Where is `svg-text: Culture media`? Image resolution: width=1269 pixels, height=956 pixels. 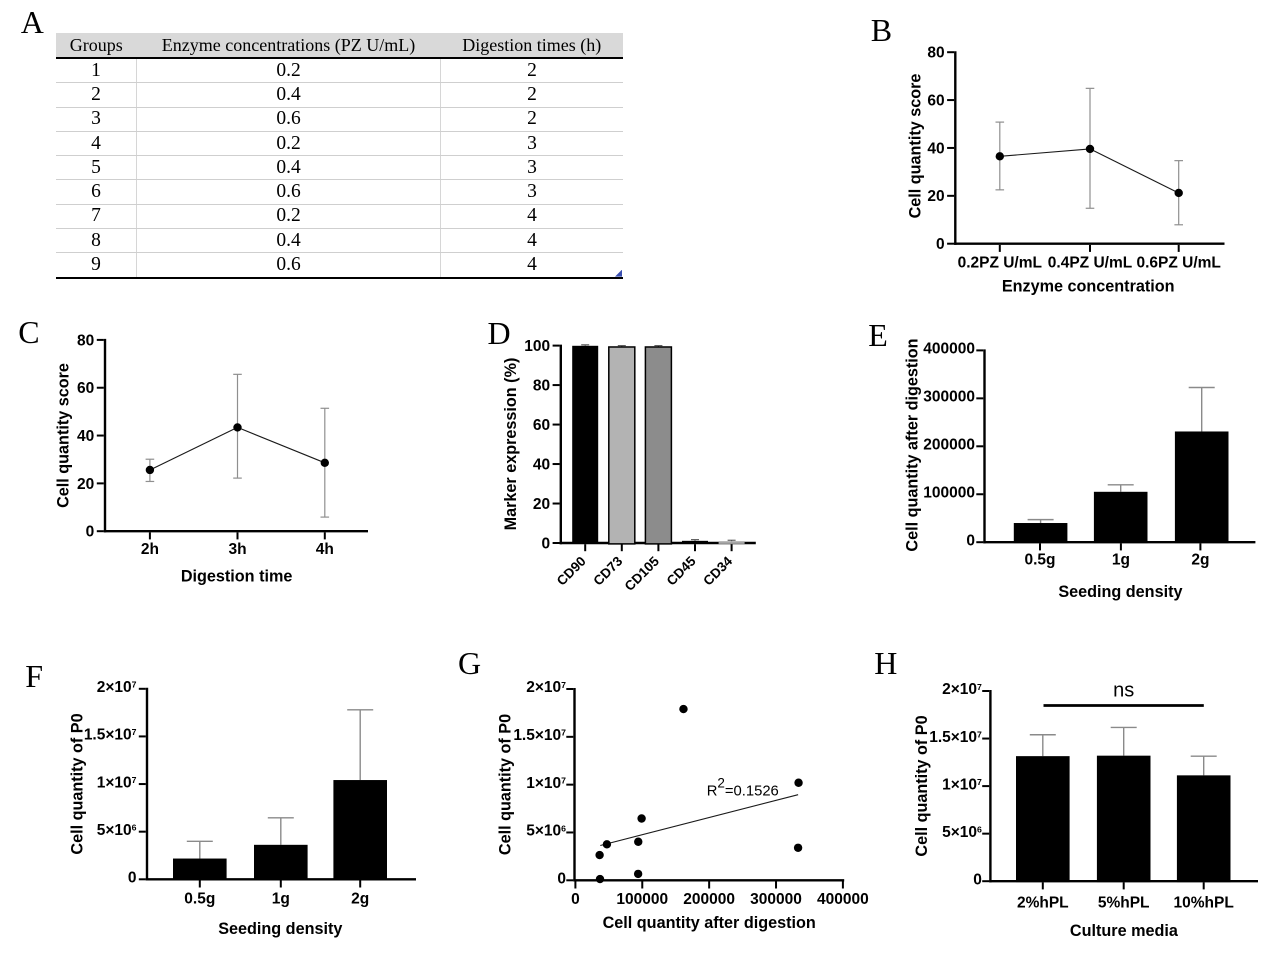 svg-text: Culture media is located at coordinates (1124, 931).